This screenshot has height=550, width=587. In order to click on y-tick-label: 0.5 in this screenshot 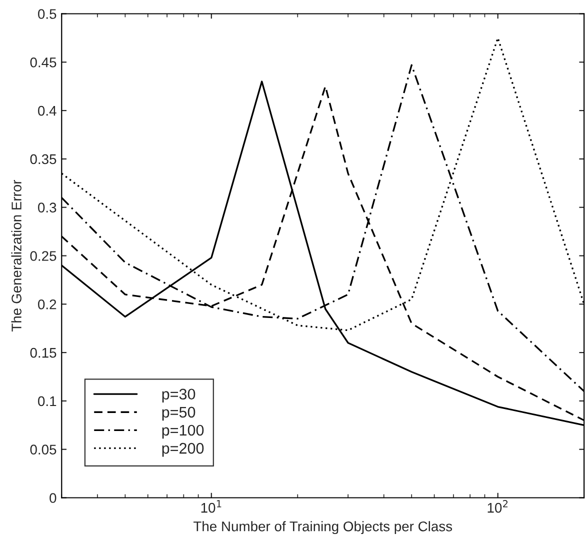, I will do `click(47, 14)`.